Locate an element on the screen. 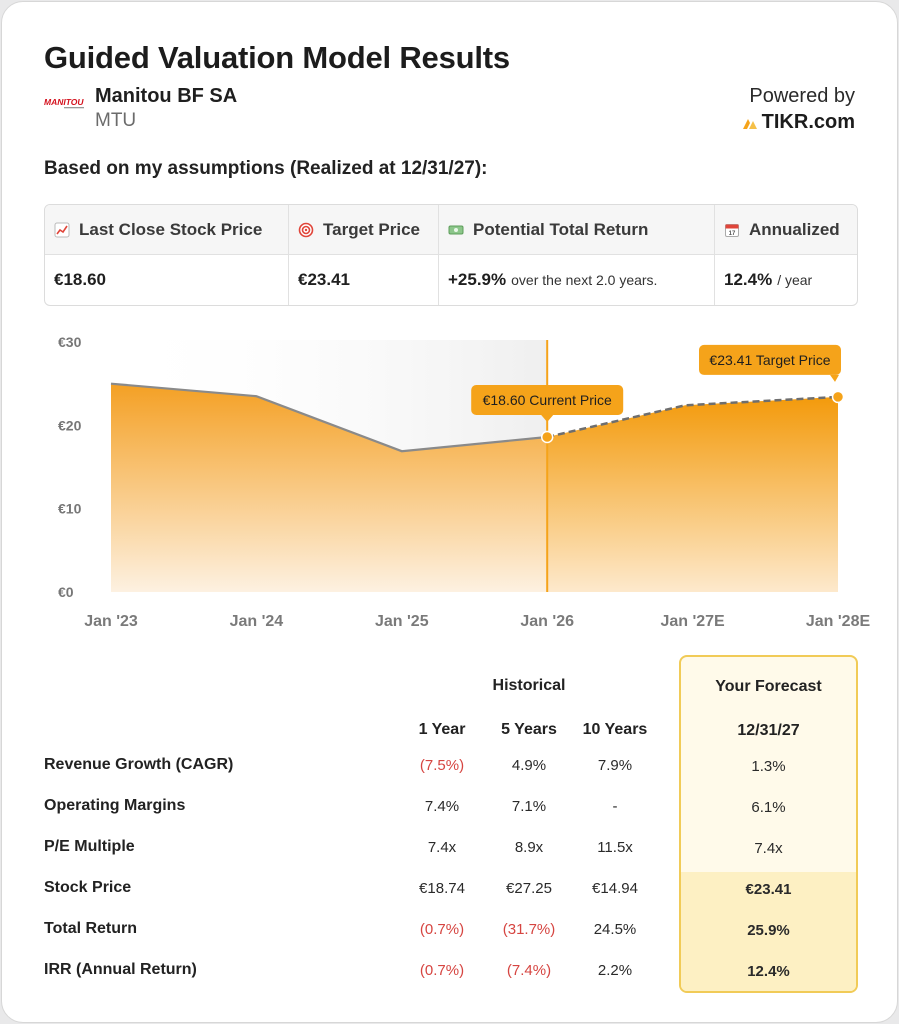 Image resolution: width=899 pixels, height=1024 pixels. potential-return-value: +25.9% over the next 2.0 years. is located at coordinates (576, 280).